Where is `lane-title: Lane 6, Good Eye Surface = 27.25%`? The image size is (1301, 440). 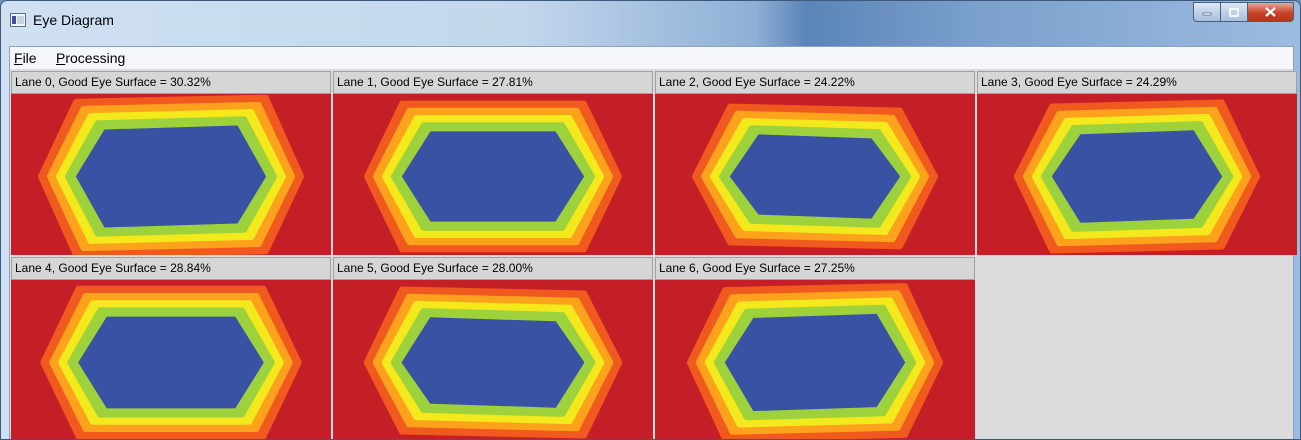
lane-title: Lane 6, Good Eye Surface = 27.25% is located at coordinates (815, 268).